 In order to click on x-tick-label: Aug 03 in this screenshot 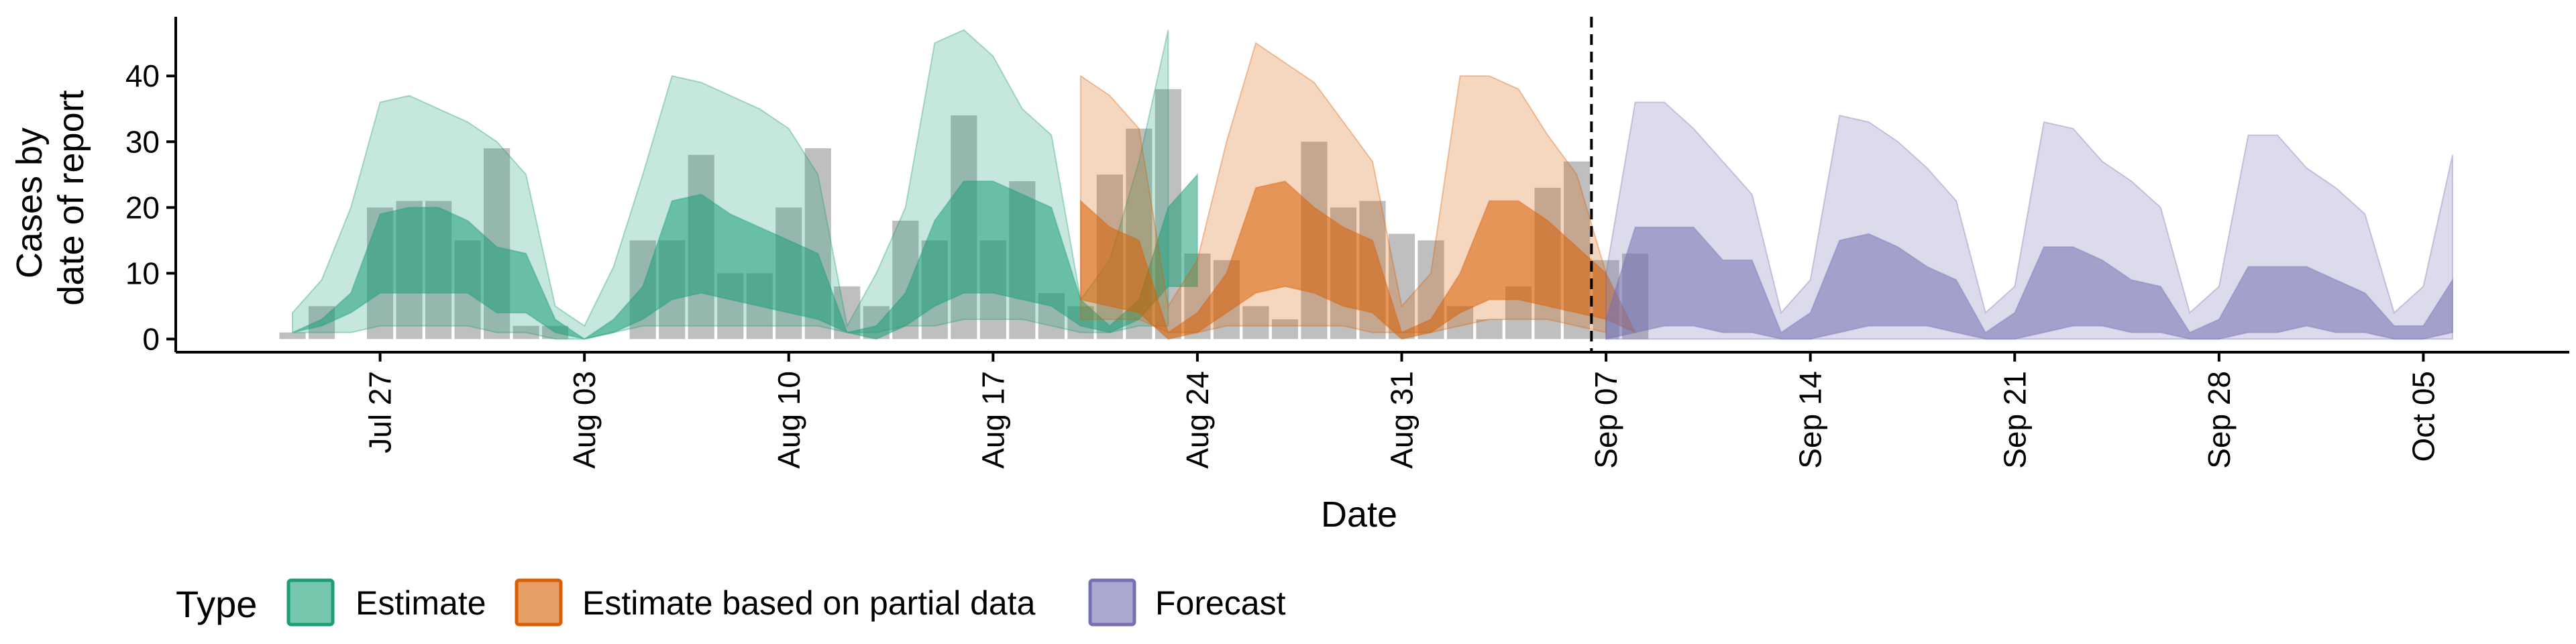, I will do `click(584, 420)`.